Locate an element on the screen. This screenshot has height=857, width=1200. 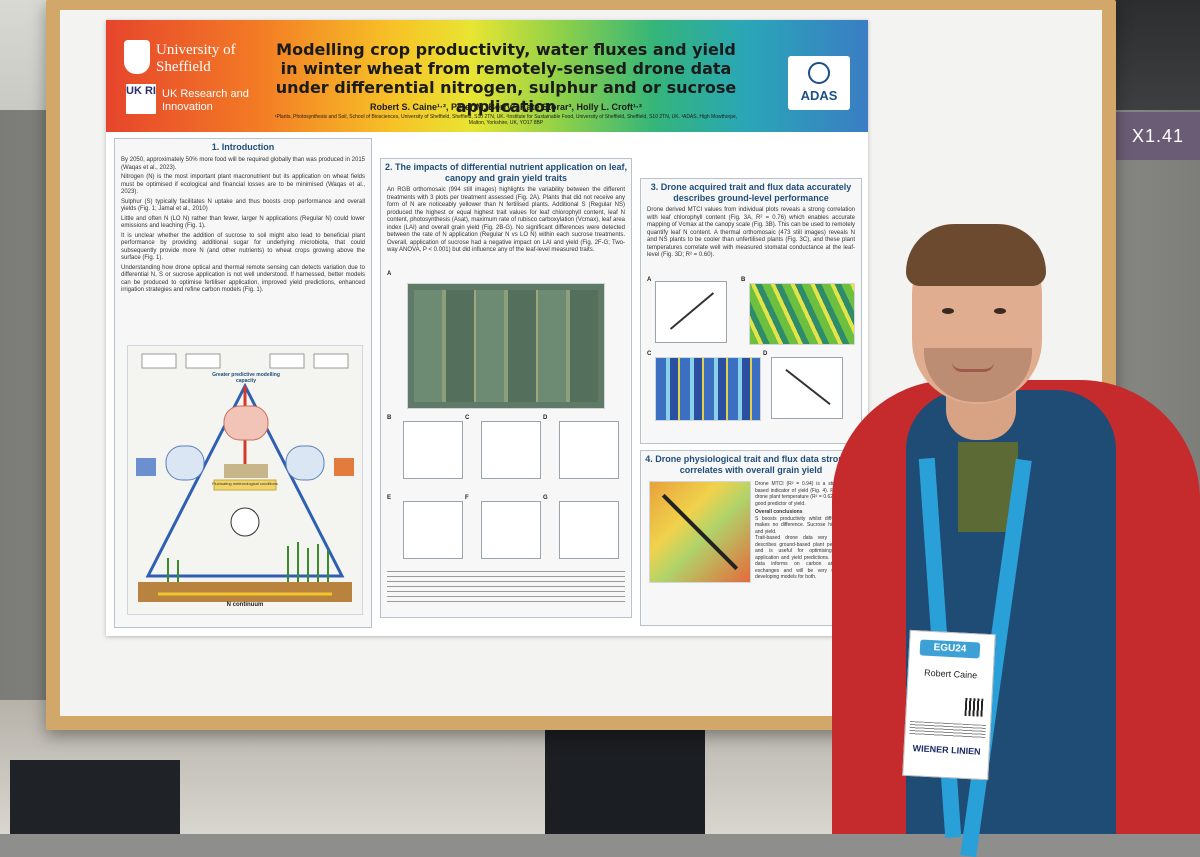
partner-logo: ADAS is located at coordinates (819, 83).